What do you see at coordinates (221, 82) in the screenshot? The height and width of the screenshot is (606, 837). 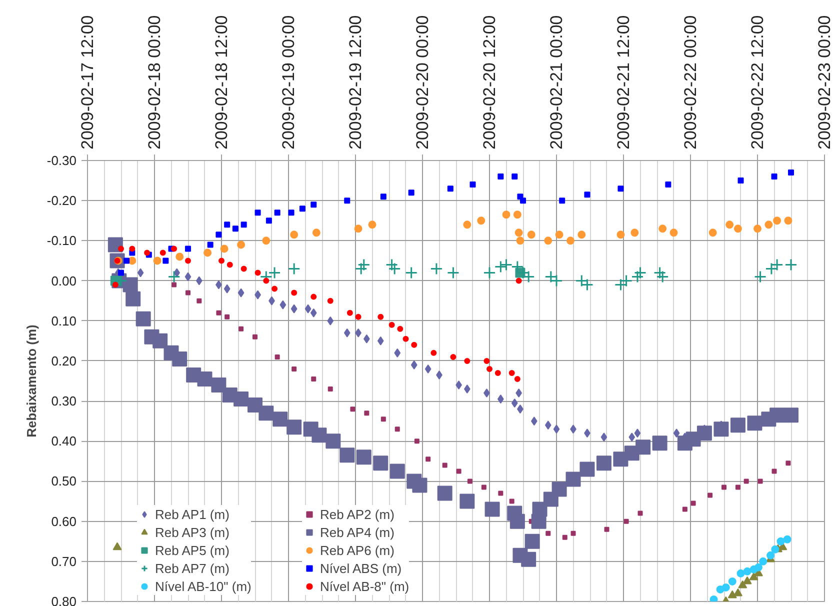 I see `x-tick-label: 2009-02-18 12:00` at bounding box center [221, 82].